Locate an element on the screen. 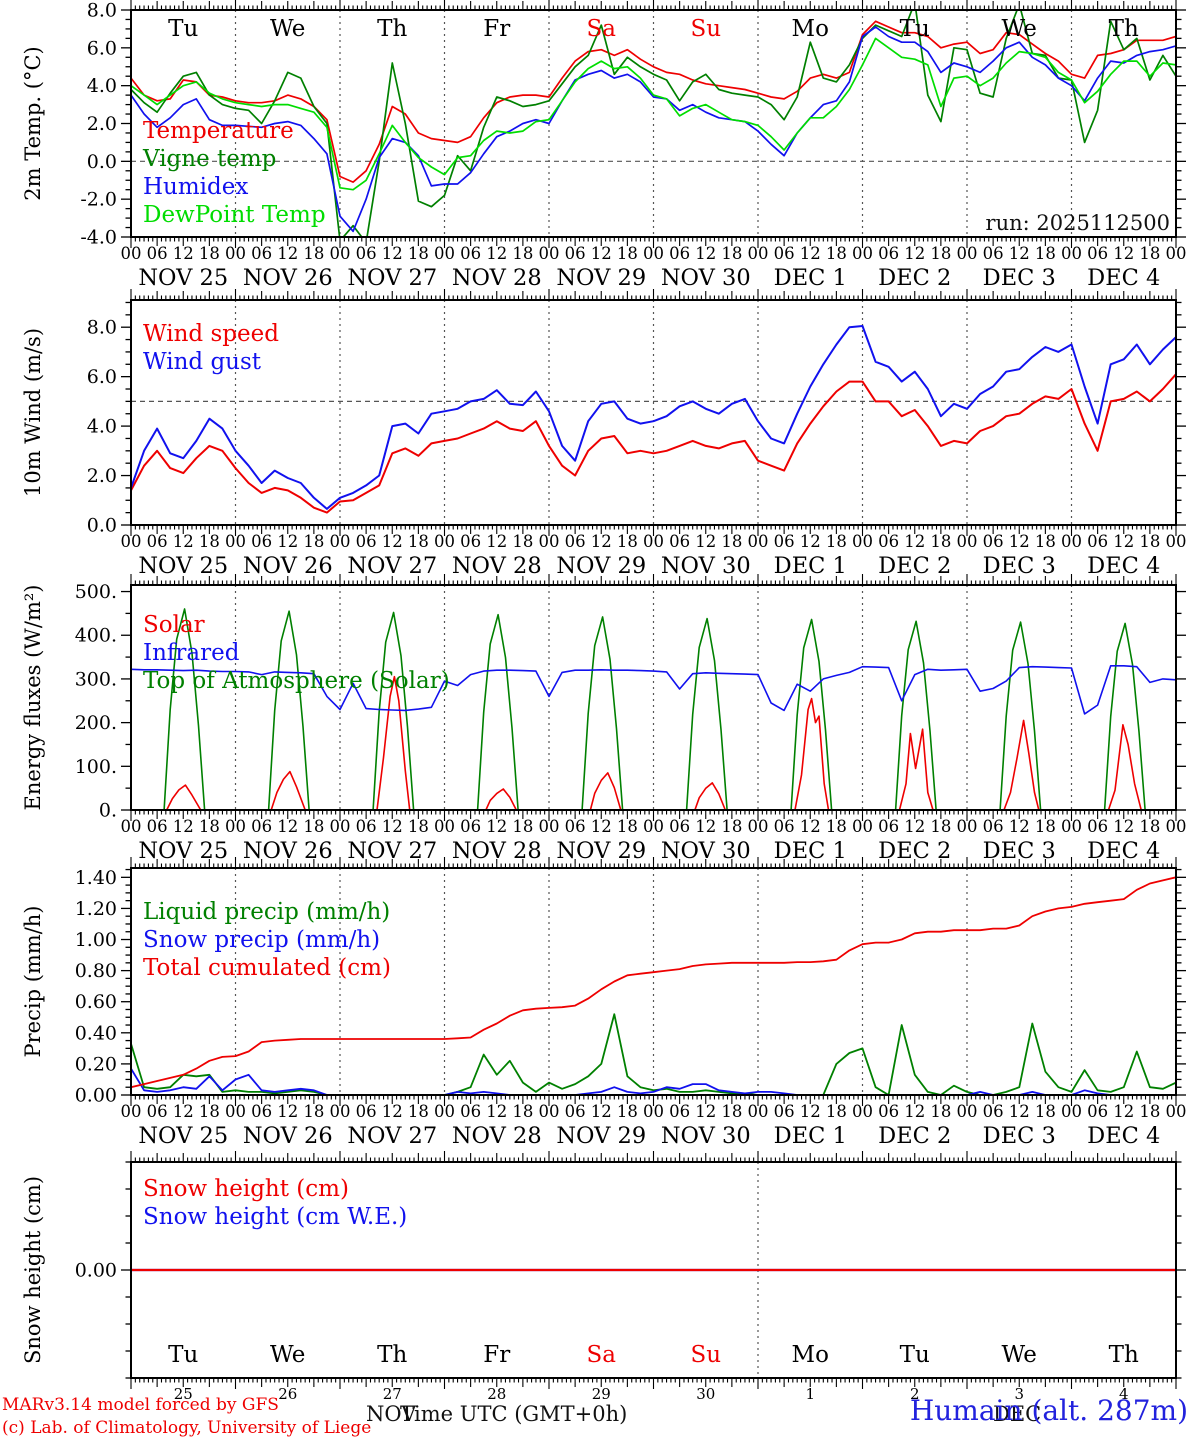 This screenshot has height=1440, width=1194. y-tick-label: 0.40 is located at coordinates (96, 1033).